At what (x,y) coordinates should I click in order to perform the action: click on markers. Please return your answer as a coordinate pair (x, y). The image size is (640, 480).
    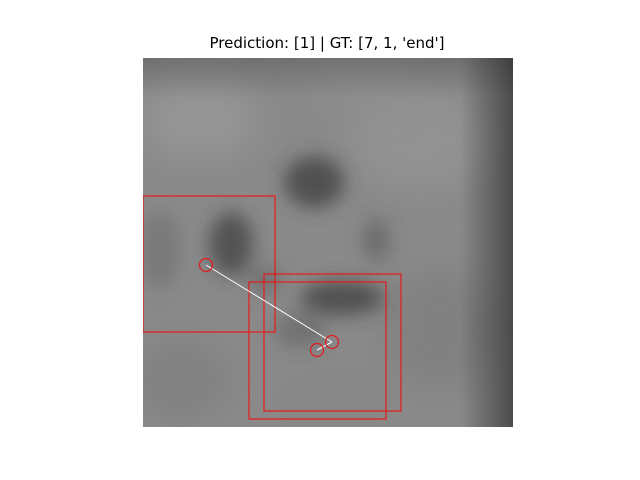
    Looking at the image, I should click on (269, 307).